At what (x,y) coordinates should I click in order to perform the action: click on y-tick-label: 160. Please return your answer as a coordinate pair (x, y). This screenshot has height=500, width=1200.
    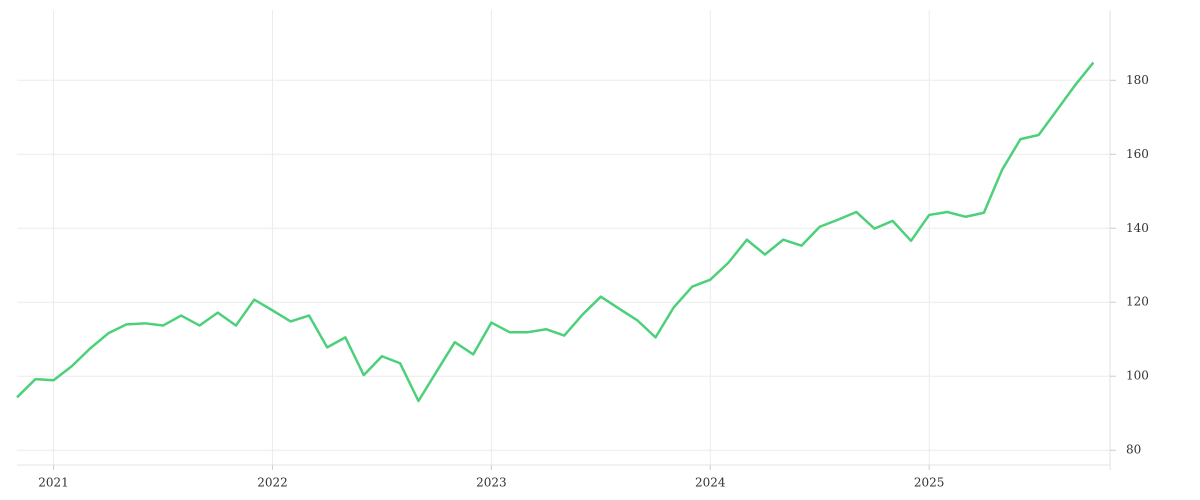
    Looking at the image, I should click on (1137, 154).